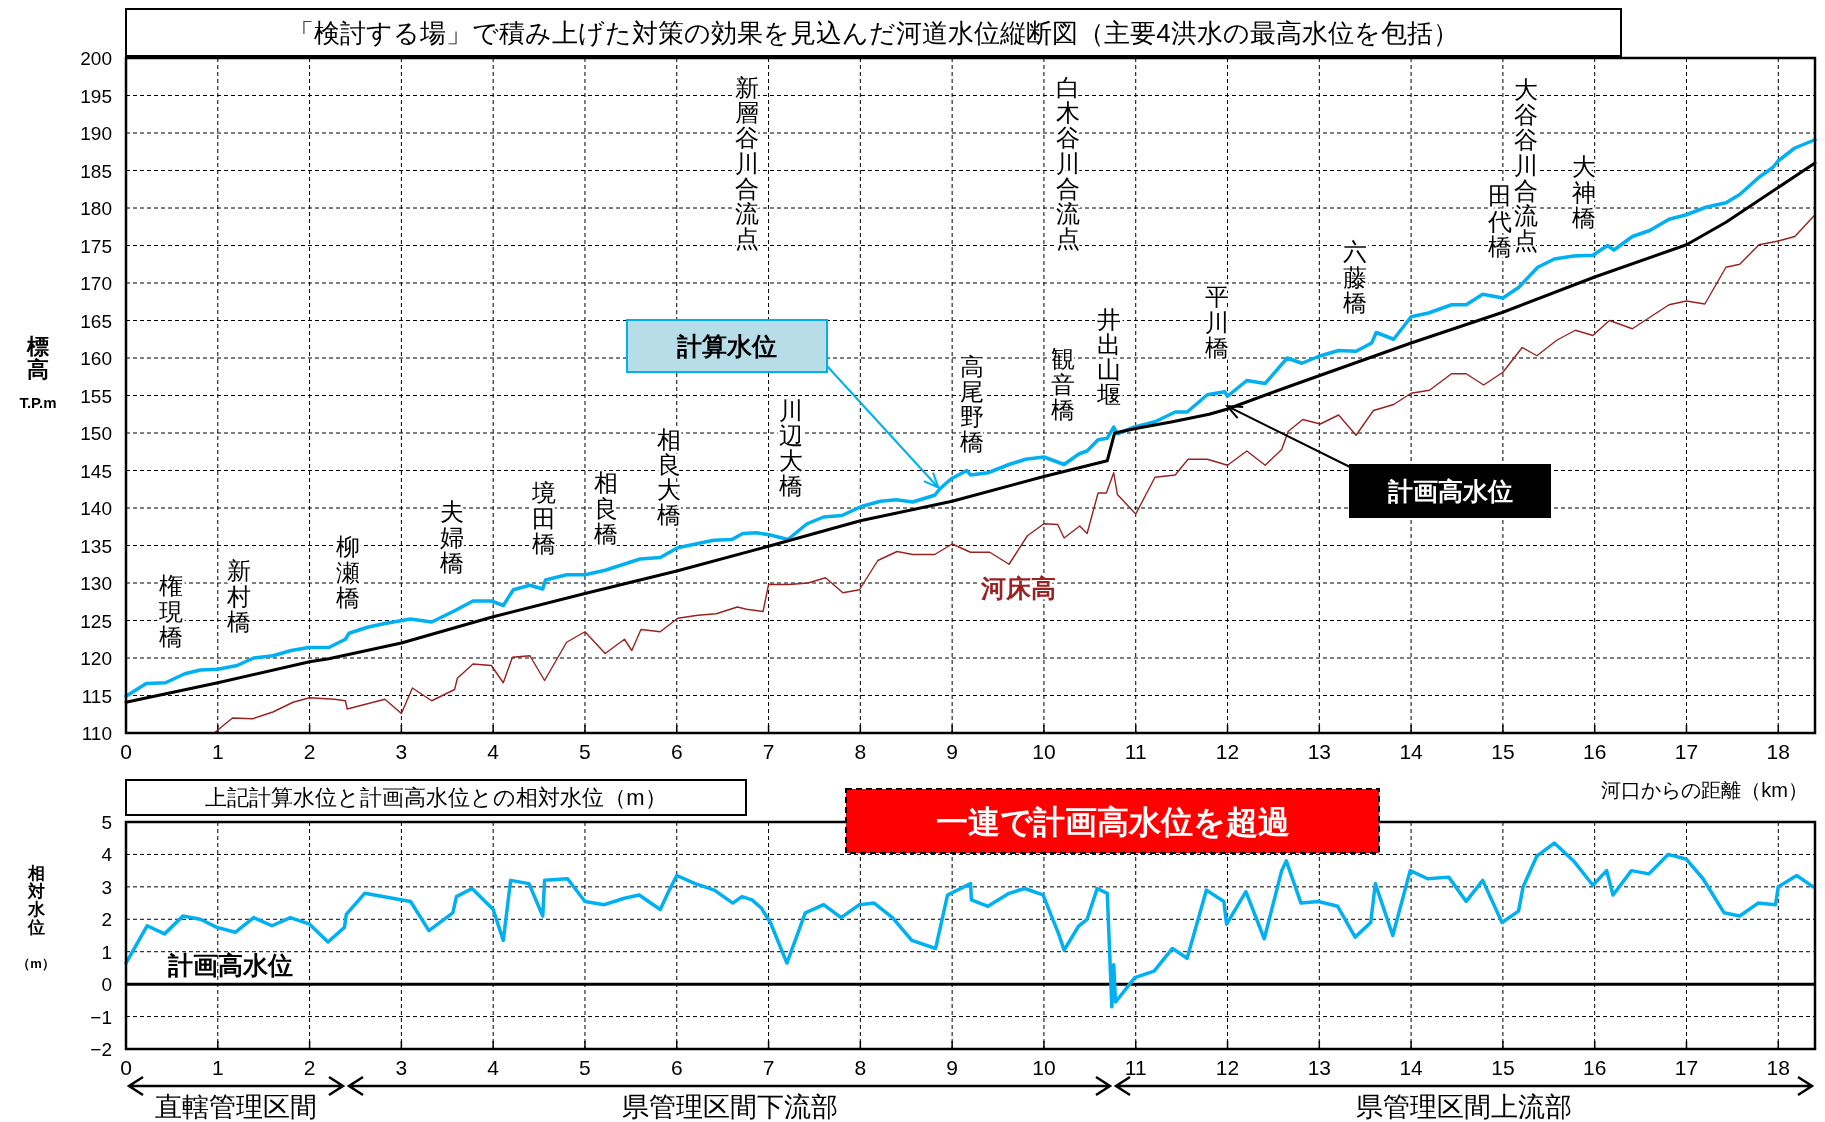 The width and height of the screenshot is (1825, 1122). I want to click on annotation: 川辺大橋, so click(791, 448).